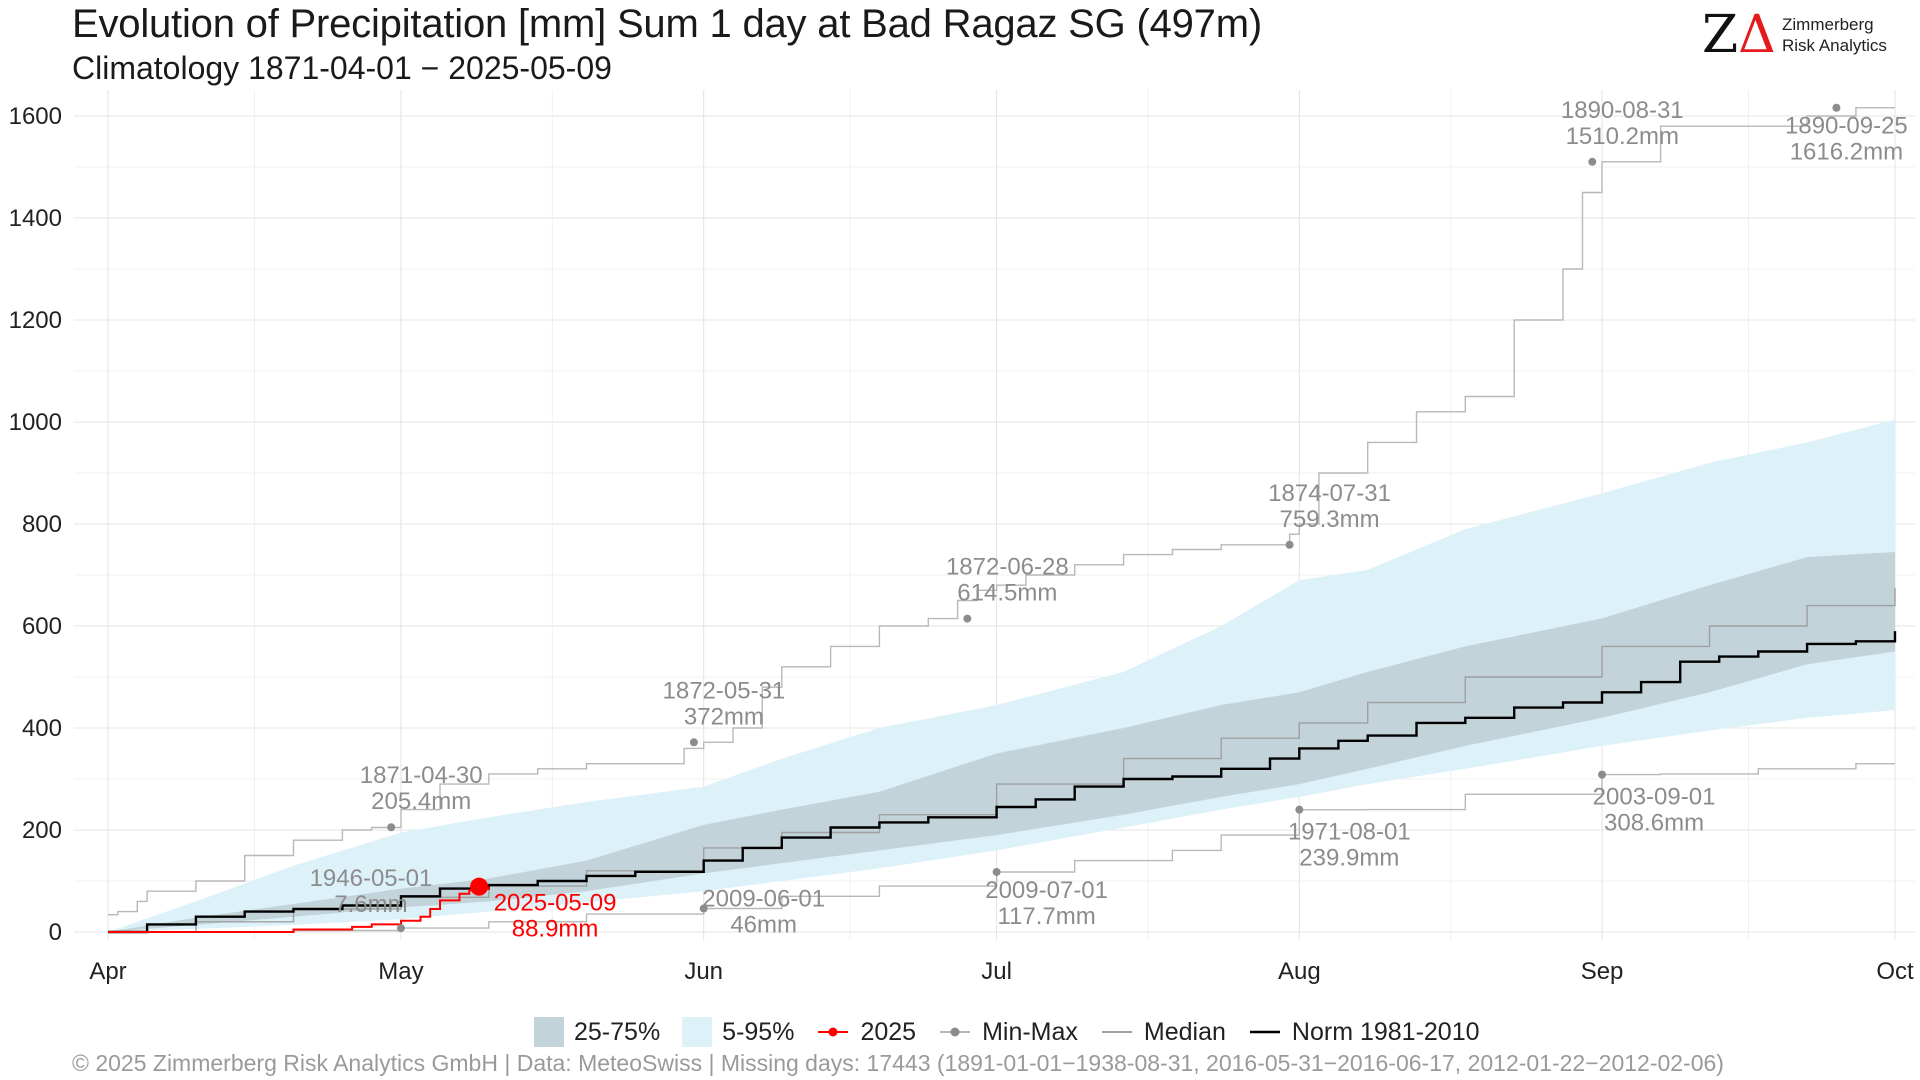  What do you see at coordinates (1654, 823) in the screenshot?
I see `annotation-value-2003-09-01: 308.6mm` at bounding box center [1654, 823].